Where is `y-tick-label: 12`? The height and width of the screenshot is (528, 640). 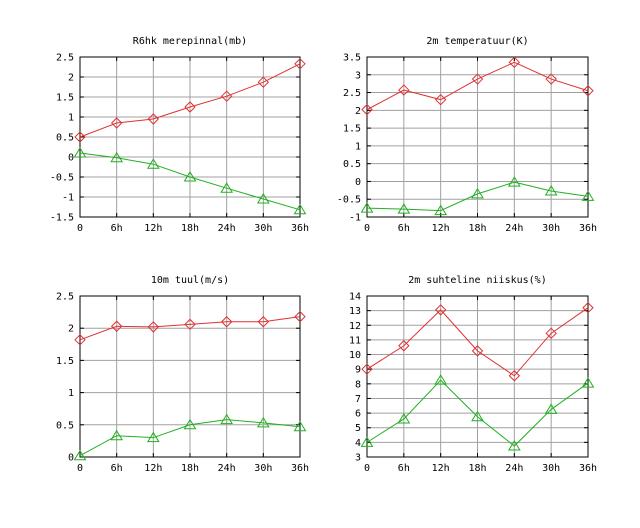
y-tick-label: 12 is located at coordinates (355, 326).